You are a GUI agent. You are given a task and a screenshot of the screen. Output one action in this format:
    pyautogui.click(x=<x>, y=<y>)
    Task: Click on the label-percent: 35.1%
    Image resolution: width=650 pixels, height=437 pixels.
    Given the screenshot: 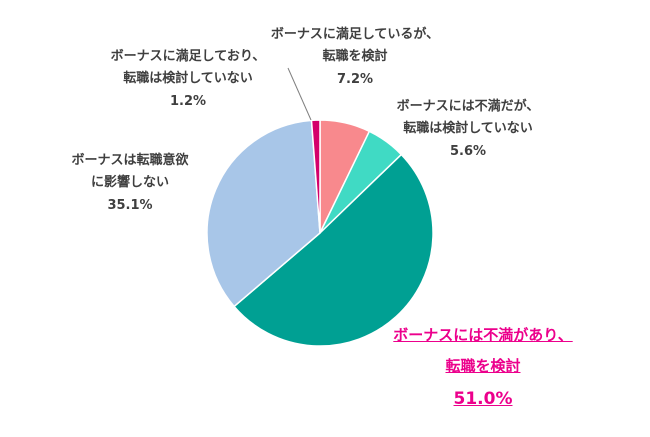 What is the action you would take?
    pyautogui.click(x=130, y=205)
    